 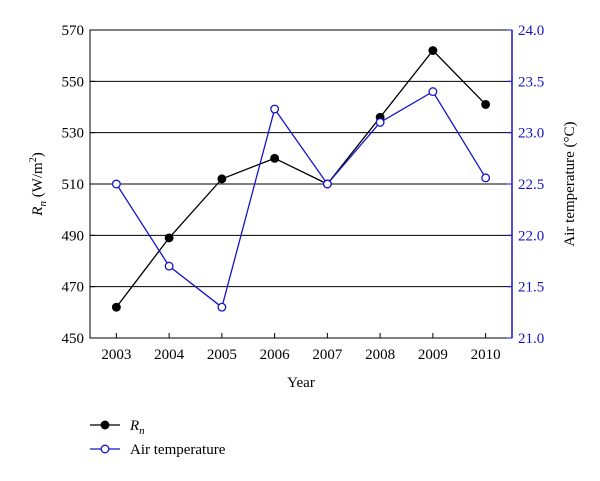 I want to click on legend-label-sub: n, so click(x=142, y=431).